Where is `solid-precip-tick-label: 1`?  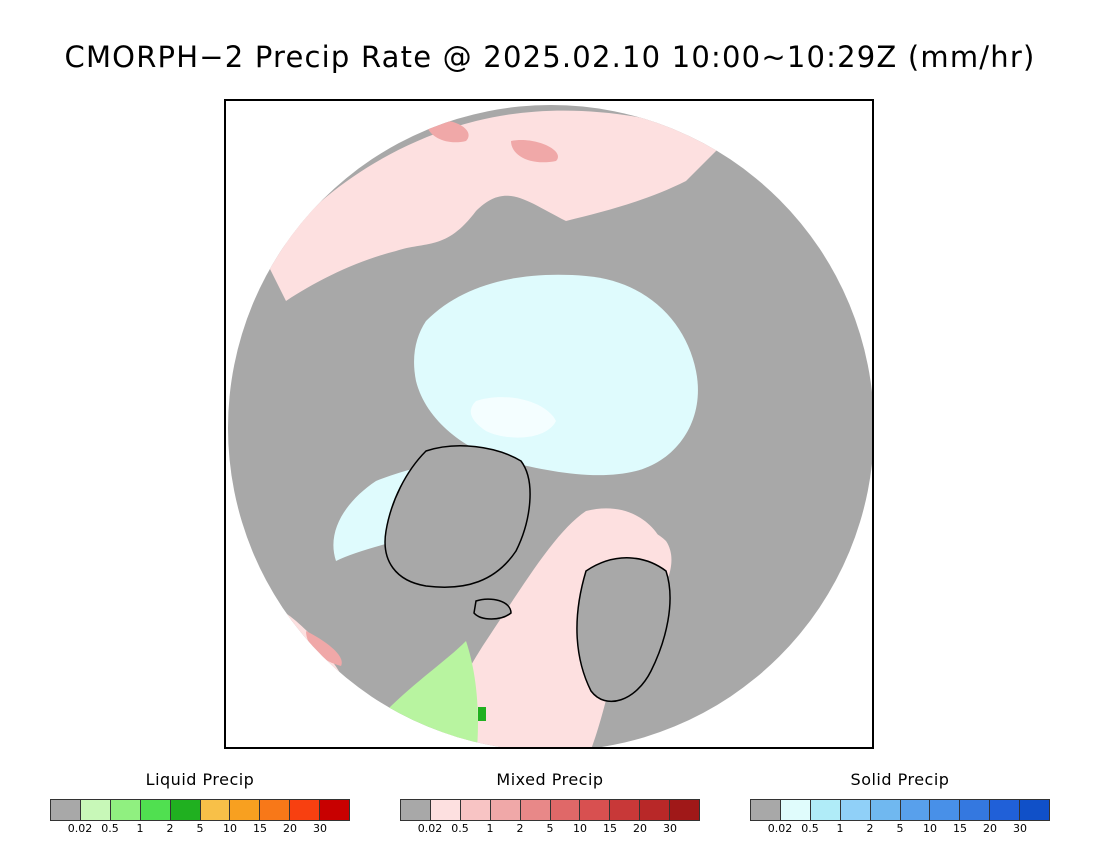 solid-precip-tick-label: 1 is located at coordinates (840, 828).